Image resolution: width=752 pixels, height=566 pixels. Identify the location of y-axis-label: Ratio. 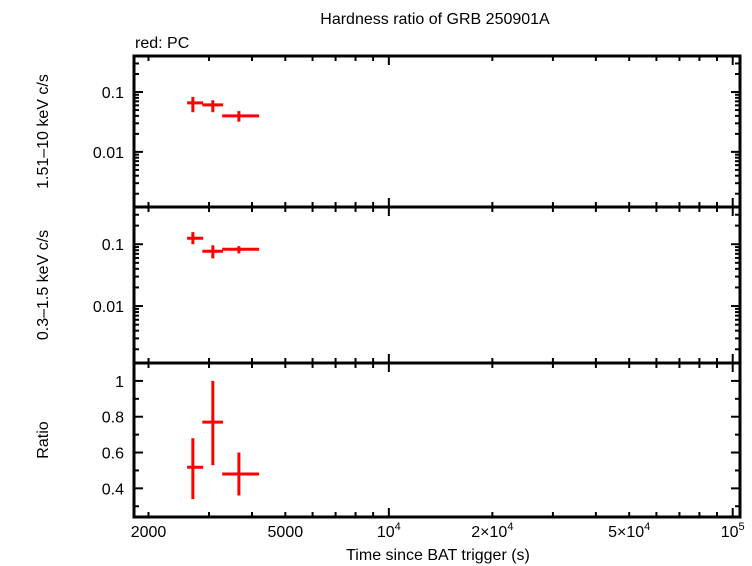
(43, 439).